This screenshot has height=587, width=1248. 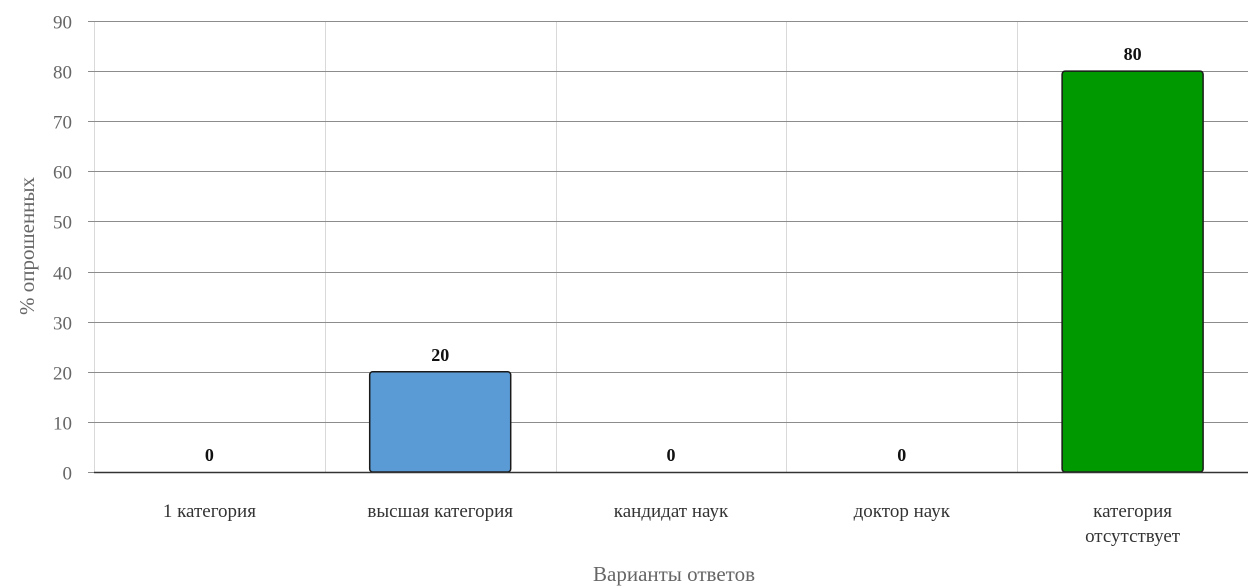 What do you see at coordinates (62, 173) in the screenshot?
I see `y-tick-label: 60` at bounding box center [62, 173].